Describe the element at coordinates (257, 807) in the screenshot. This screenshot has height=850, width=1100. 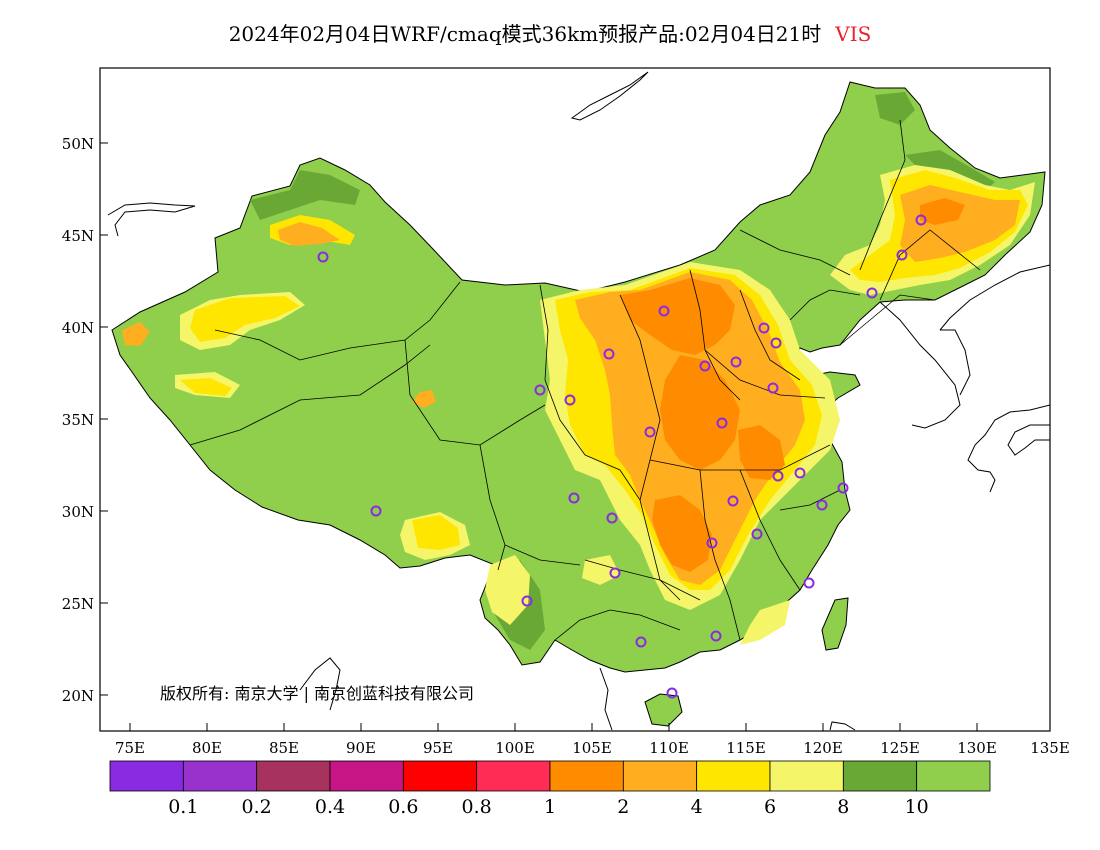
I see `legend-label: 0.2` at that location.